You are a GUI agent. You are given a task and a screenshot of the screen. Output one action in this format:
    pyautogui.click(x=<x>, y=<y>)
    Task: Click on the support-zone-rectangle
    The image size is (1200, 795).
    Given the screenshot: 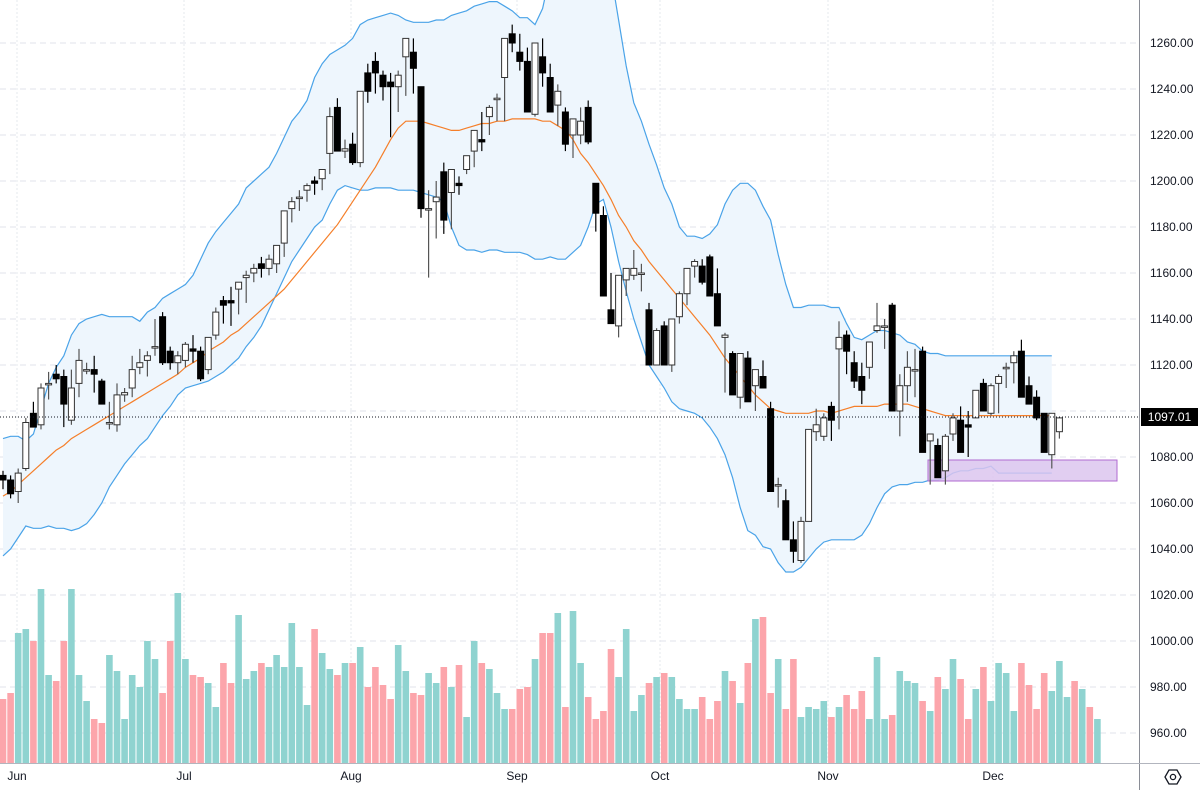 What is the action you would take?
    pyautogui.click(x=1022, y=470)
    